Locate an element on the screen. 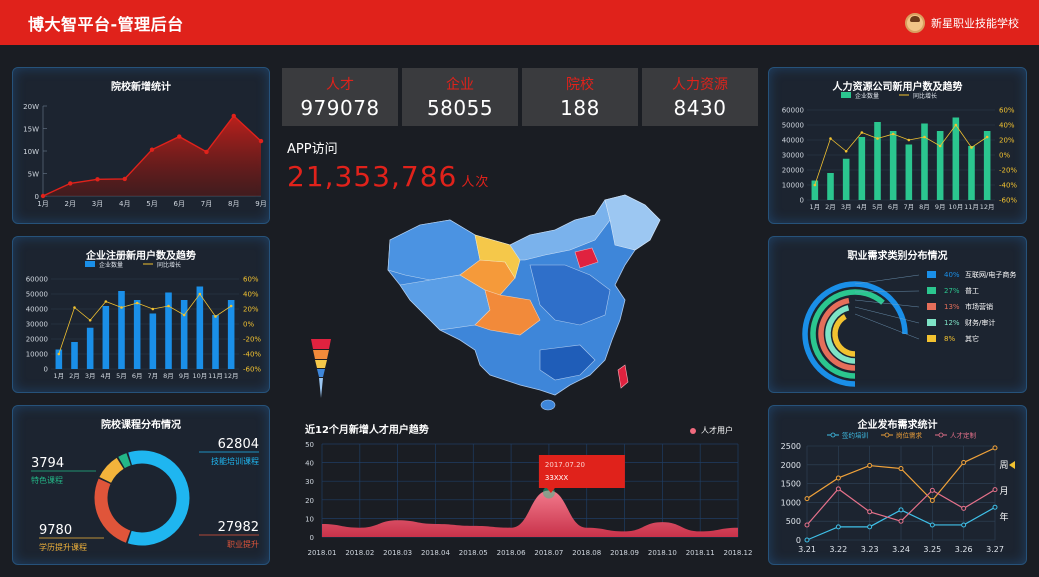 The width and height of the screenshot is (1039, 577). stat-card-talent: 人才 979078 is located at coordinates (340, 97).